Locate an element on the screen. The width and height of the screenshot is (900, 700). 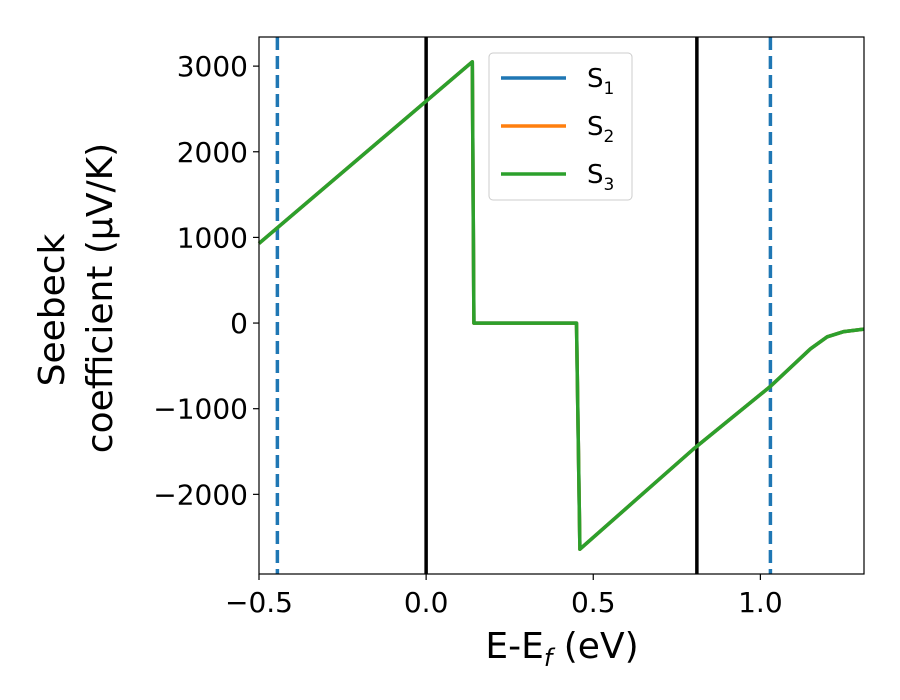
y-tick-label: 3000 is located at coordinates (212, 66).